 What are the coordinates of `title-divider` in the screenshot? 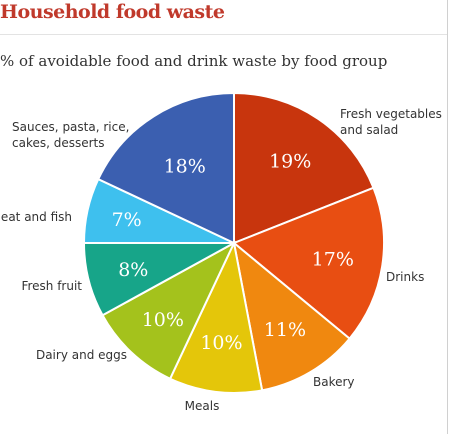 It's located at (223, 34).